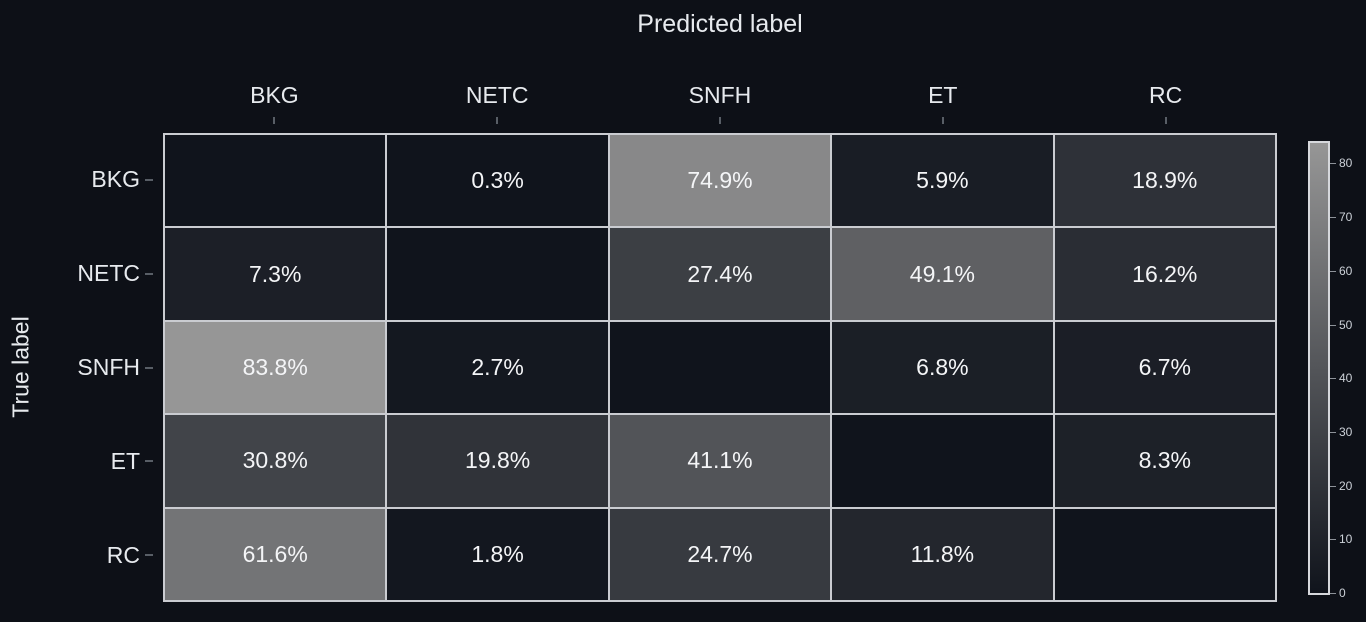 Image resolution: width=1366 pixels, height=622 pixels. What do you see at coordinates (497, 461) in the screenshot?
I see `matrix-cell: 19.8%` at bounding box center [497, 461].